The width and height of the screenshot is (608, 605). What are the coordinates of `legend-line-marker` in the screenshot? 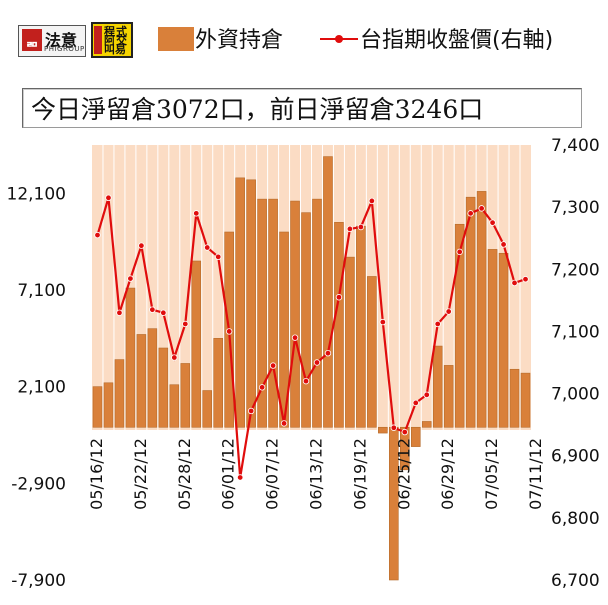 It's located at (339, 39).